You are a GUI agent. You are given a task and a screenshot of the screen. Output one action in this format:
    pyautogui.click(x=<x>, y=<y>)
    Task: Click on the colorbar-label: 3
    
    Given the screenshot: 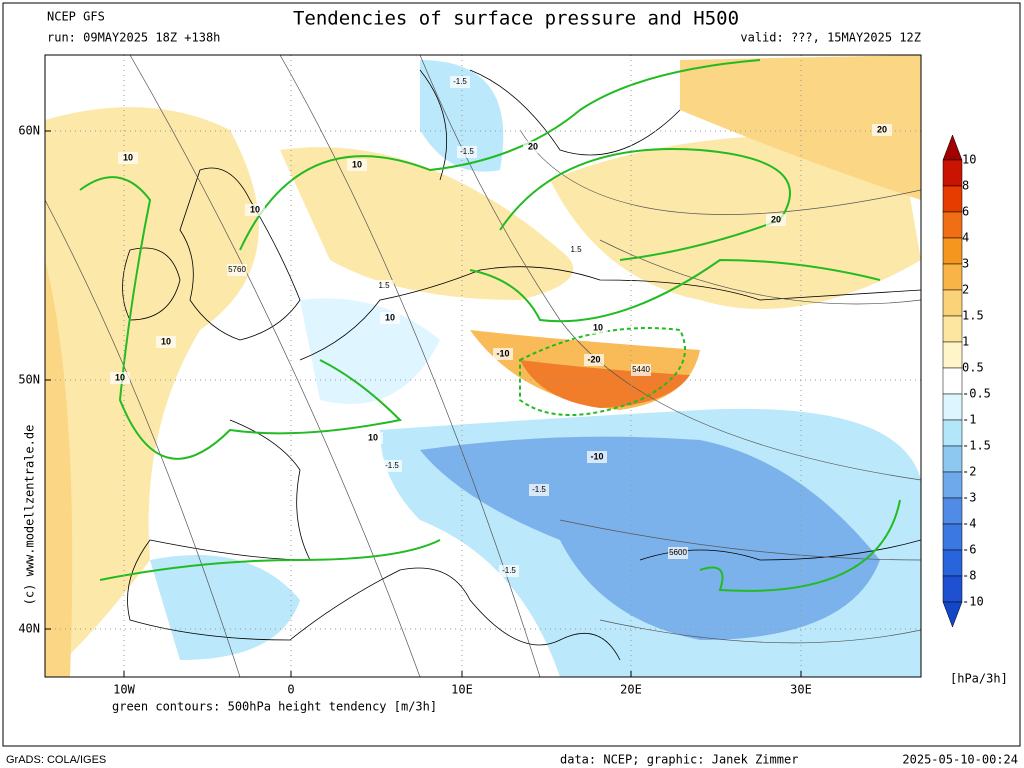 What is the action you would take?
    pyautogui.click(x=965, y=264)
    